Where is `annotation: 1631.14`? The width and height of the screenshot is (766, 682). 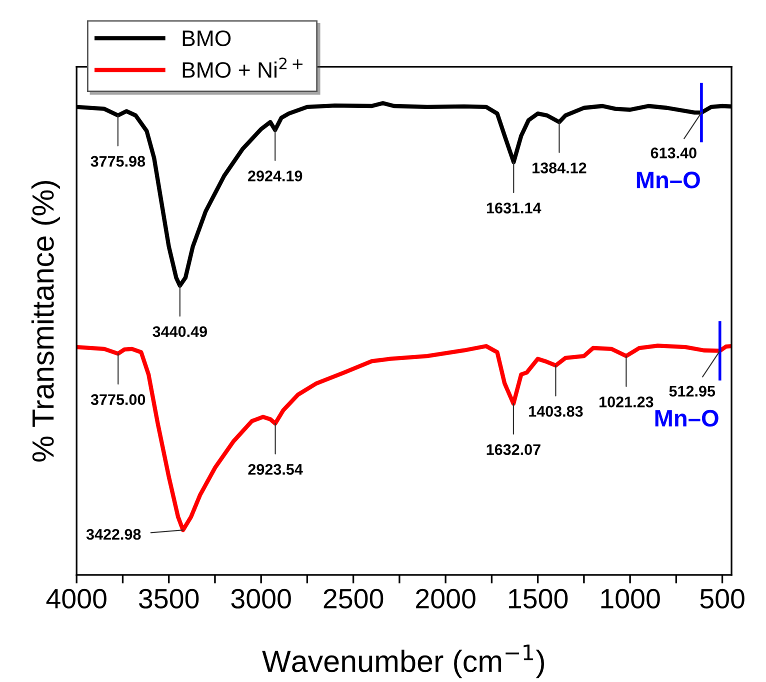 annotation: 1631.14 is located at coordinates (514, 208).